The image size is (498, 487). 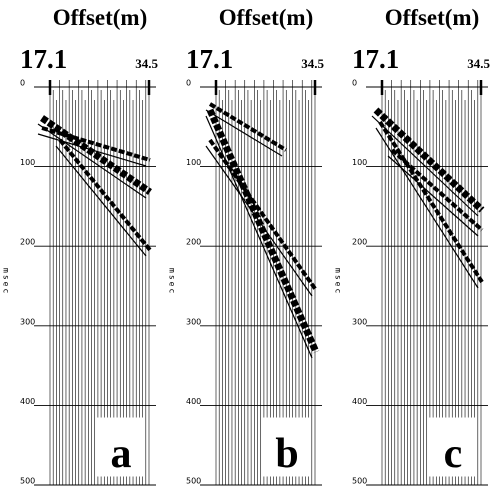 I want to click on panel-label: a, so click(x=121, y=454).